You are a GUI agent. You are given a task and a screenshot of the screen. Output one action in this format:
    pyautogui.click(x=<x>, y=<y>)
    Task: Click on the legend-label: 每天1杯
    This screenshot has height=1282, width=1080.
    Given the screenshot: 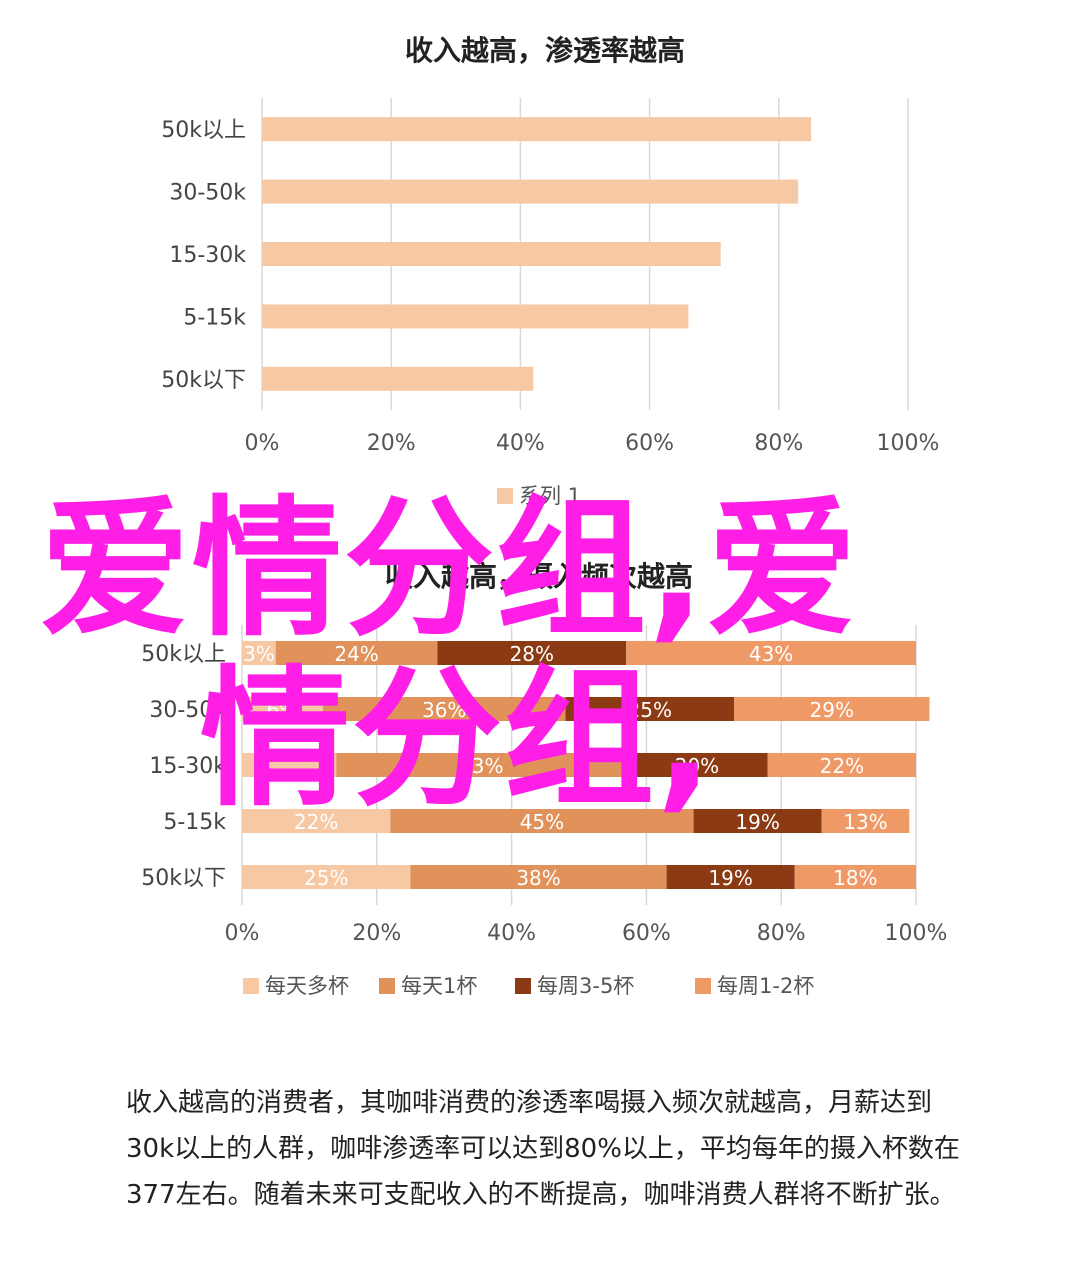 What is the action you would take?
    pyautogui.click(x=439, y=986)
    